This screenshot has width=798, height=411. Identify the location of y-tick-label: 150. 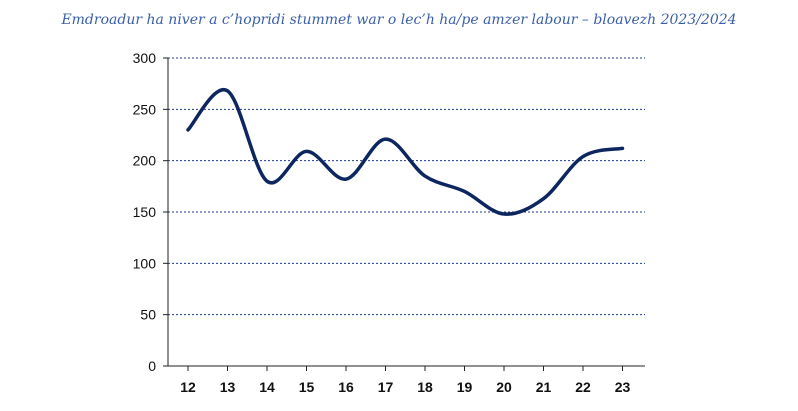
(145, 212).